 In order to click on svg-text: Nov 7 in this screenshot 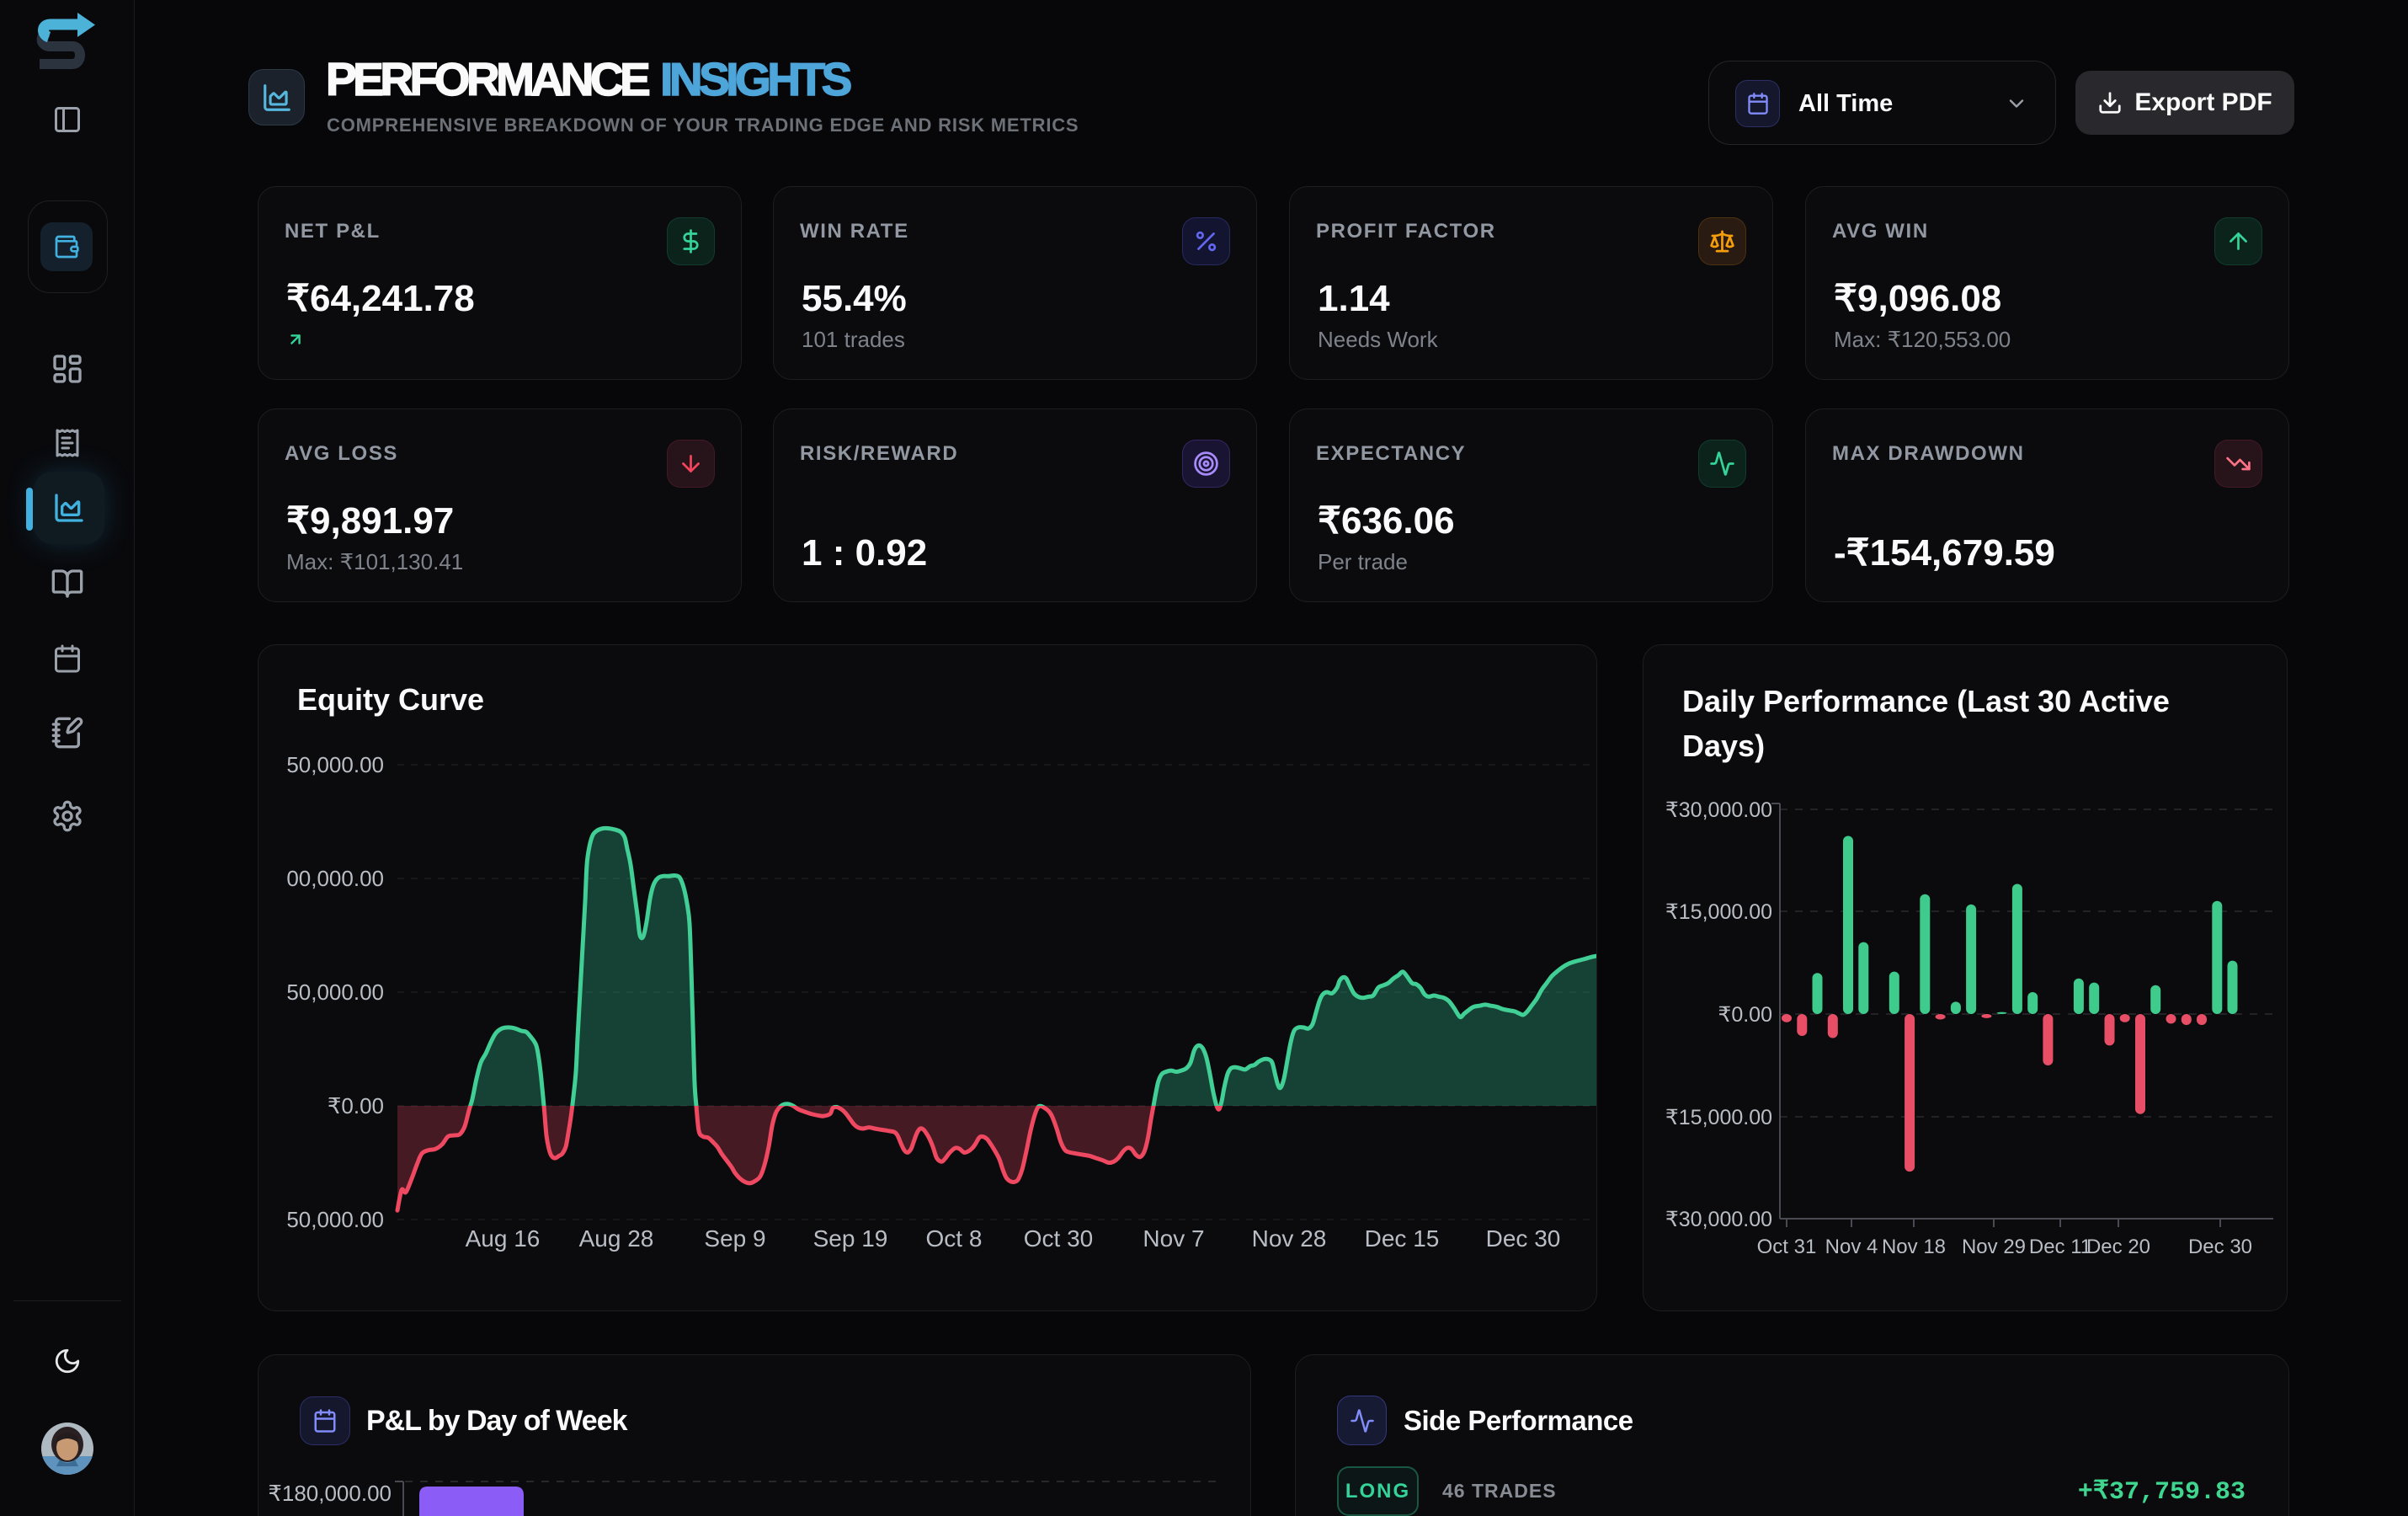, I will do `click(1173, 1238)`.